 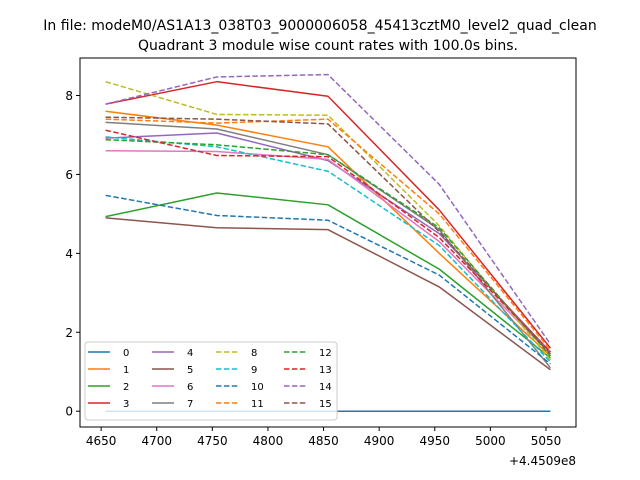 I want to click on x-tick-label: 4850, so click(x=323, y=441).